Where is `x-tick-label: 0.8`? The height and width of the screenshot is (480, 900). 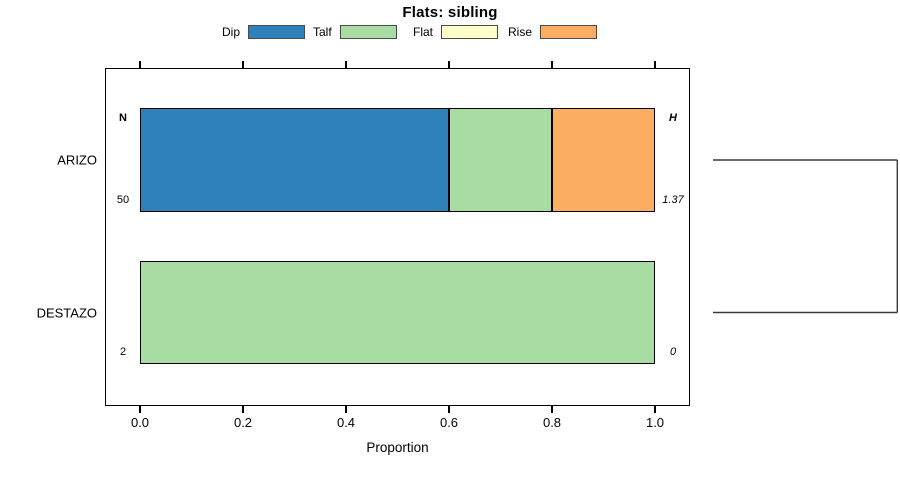
x-tick-label: 0.8 is located at coordinates (552, 422).